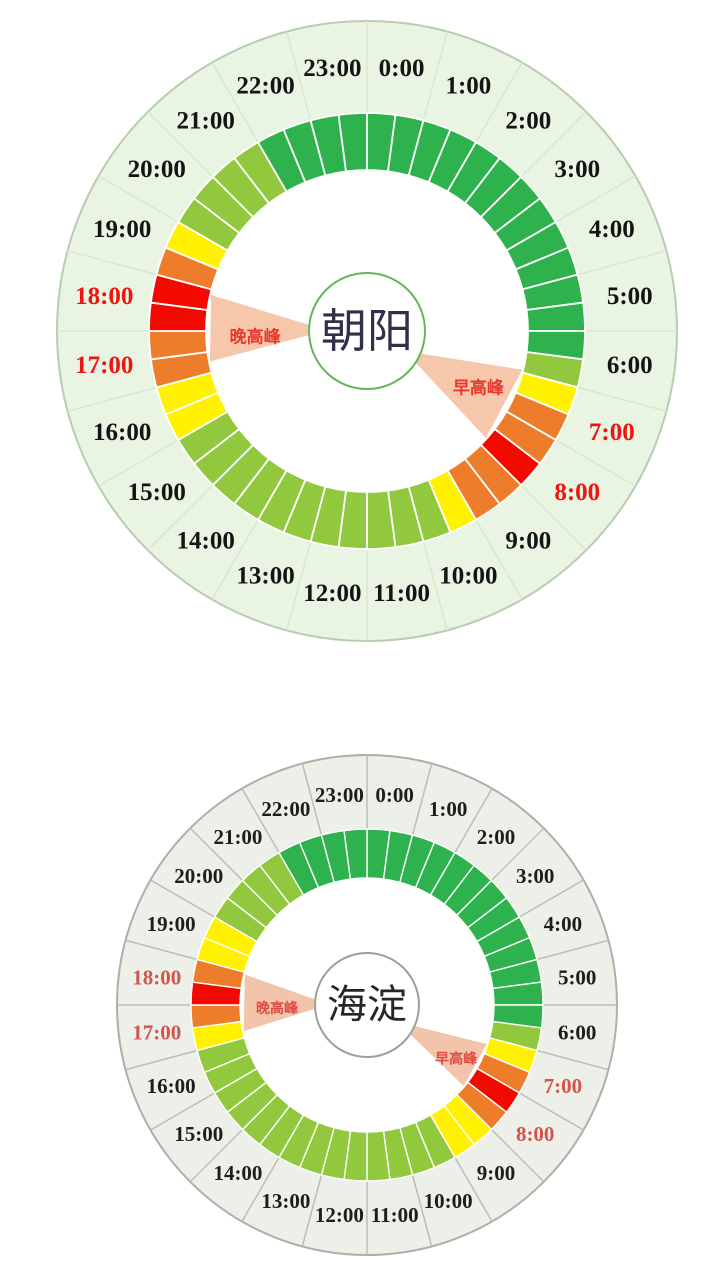  Describe the element at coordinates (496, 837) in the screenshot. I see `hour-label-2: 2:00` at that location.